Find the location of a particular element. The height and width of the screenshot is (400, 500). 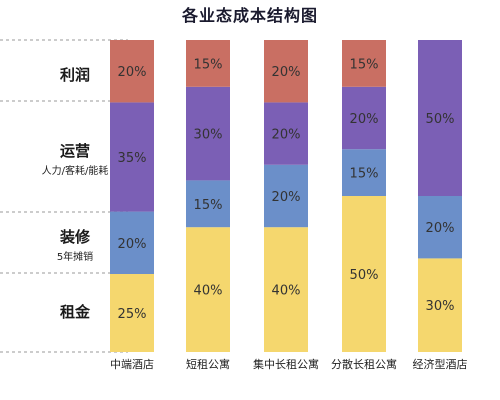

data-label-0-0: 25% is located at coordinates (132, 314).